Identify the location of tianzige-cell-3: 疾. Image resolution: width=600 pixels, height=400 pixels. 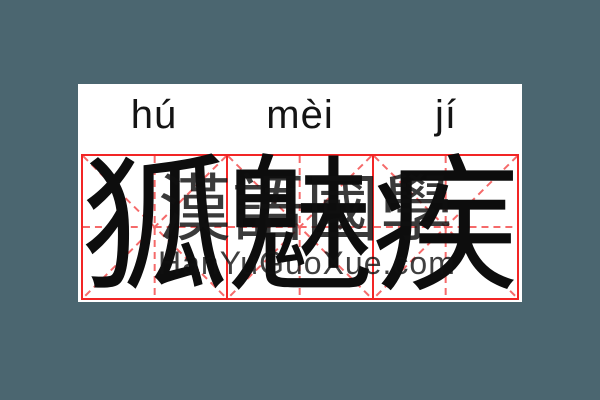
(445, 227).